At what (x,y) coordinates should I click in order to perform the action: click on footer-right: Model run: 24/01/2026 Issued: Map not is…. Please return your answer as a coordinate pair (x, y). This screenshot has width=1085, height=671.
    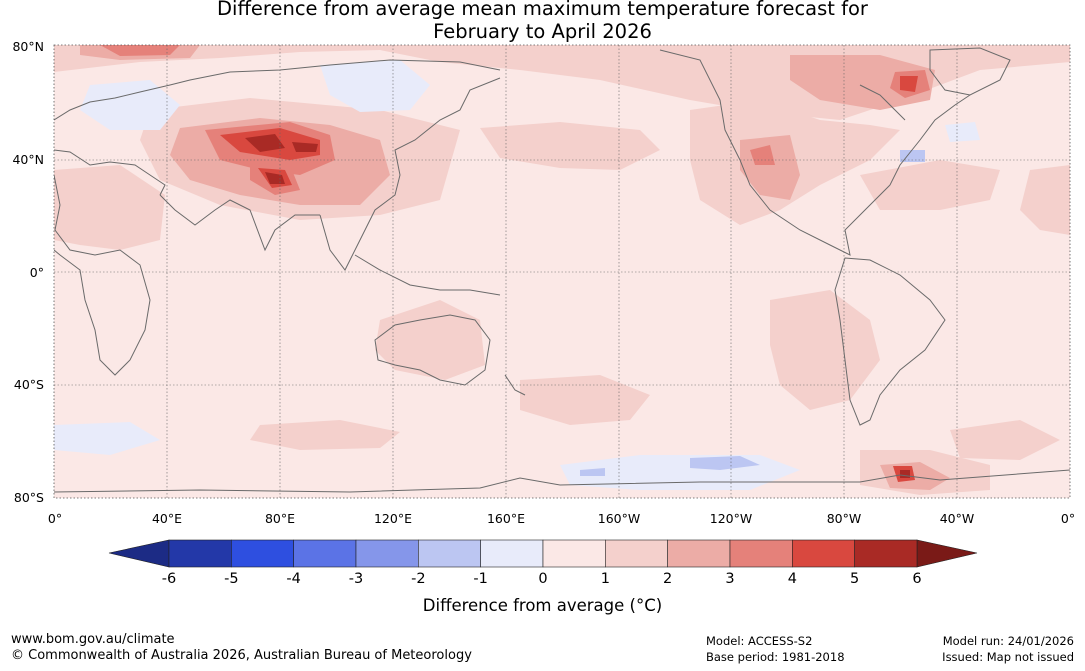
    Looking at the image, I should click on (1008, 649).